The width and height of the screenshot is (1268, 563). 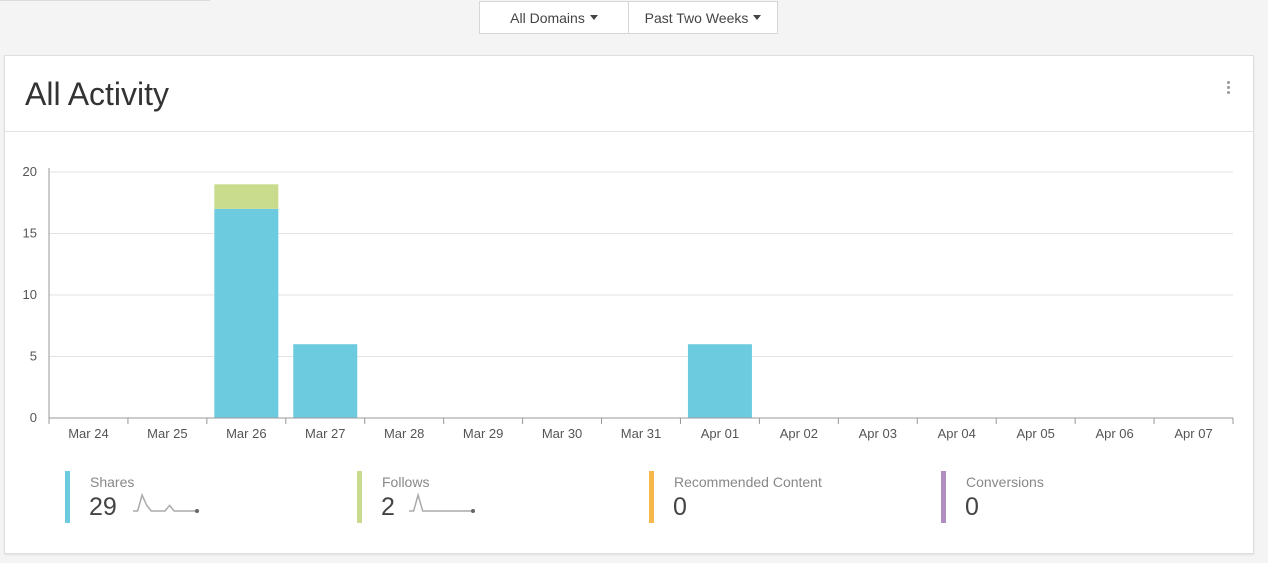 I want to click on y-tick-label: 20, so click(x=30, y=171).